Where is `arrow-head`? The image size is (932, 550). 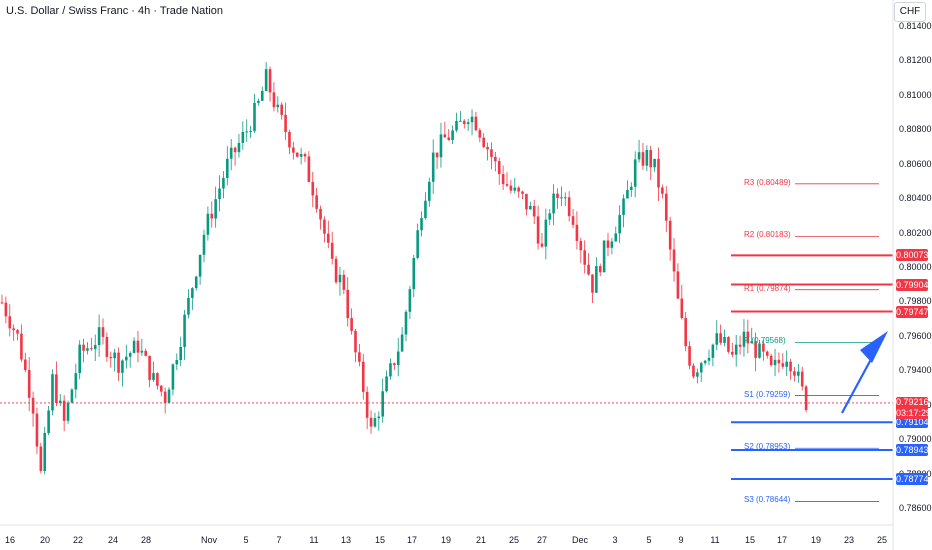
arrow-head is located at coordinates (874, 347).